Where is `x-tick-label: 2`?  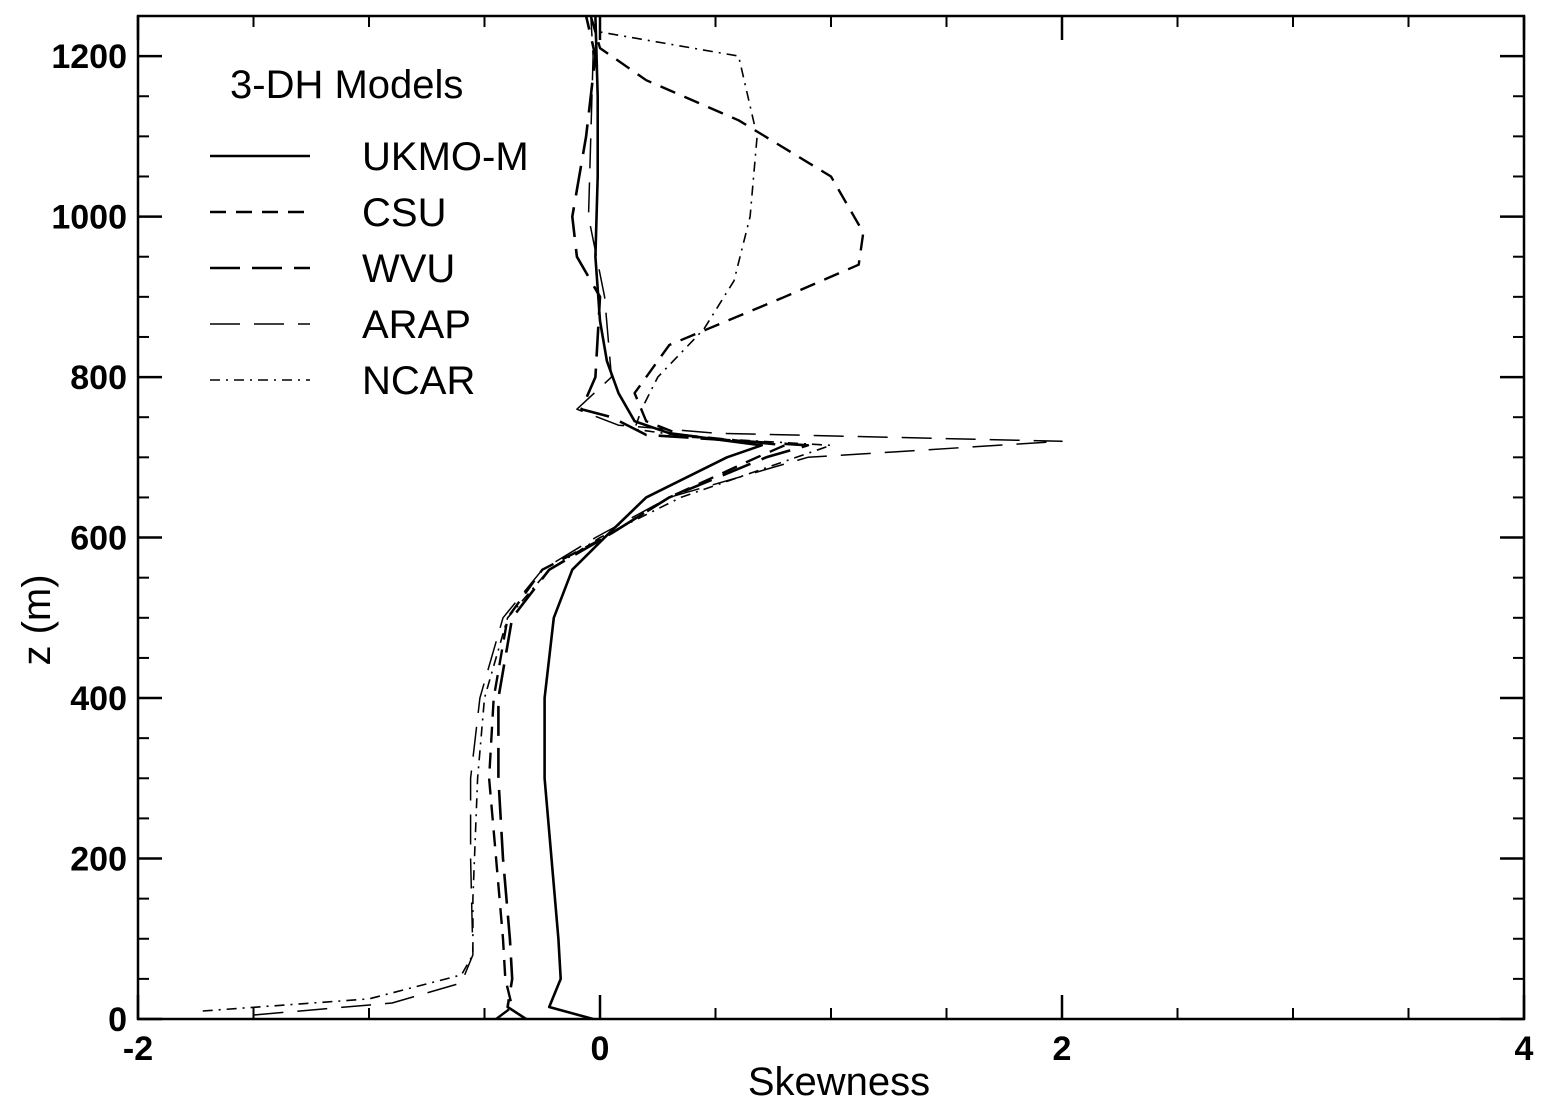
x-tick-label: 2 is located at coordinates (1062, 1049).